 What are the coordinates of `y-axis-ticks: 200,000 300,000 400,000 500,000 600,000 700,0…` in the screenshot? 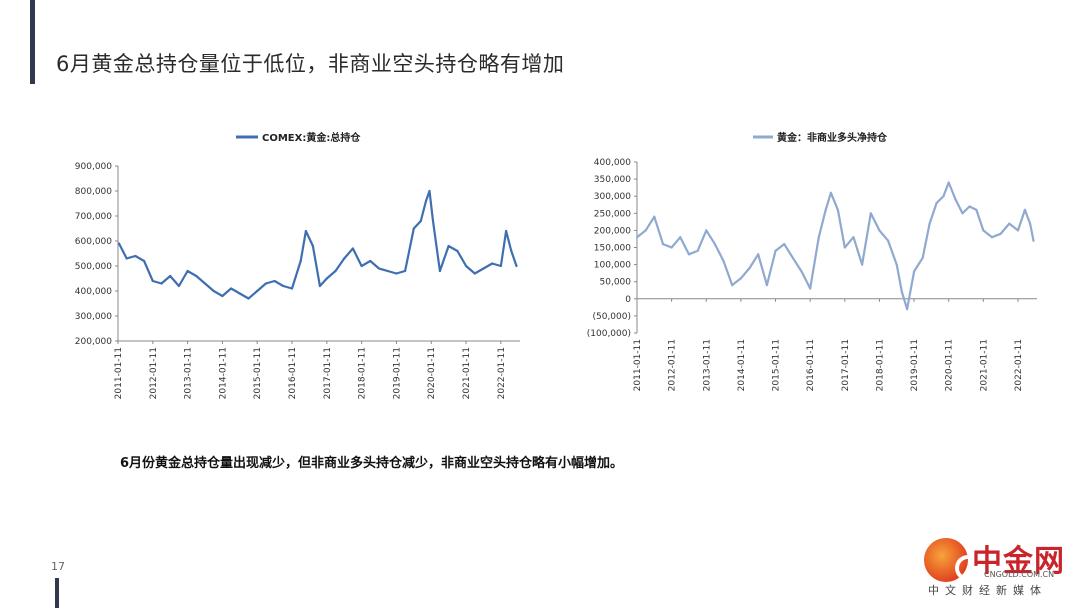 It's located at (96, 254).